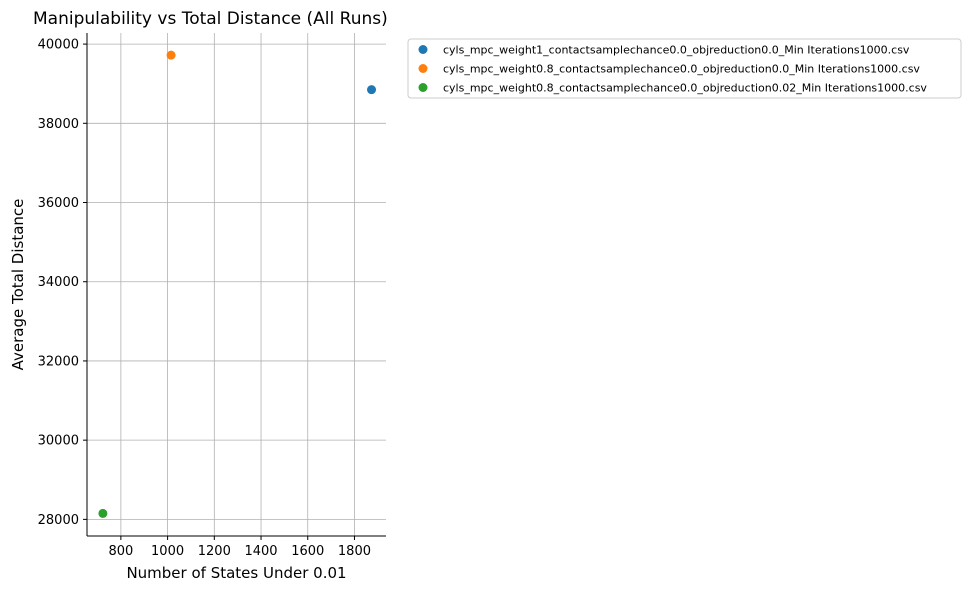  Describe the element at coordinates (18, 285) in the screenshot. I see `y-axis-label: Average Total Distance` at that location.